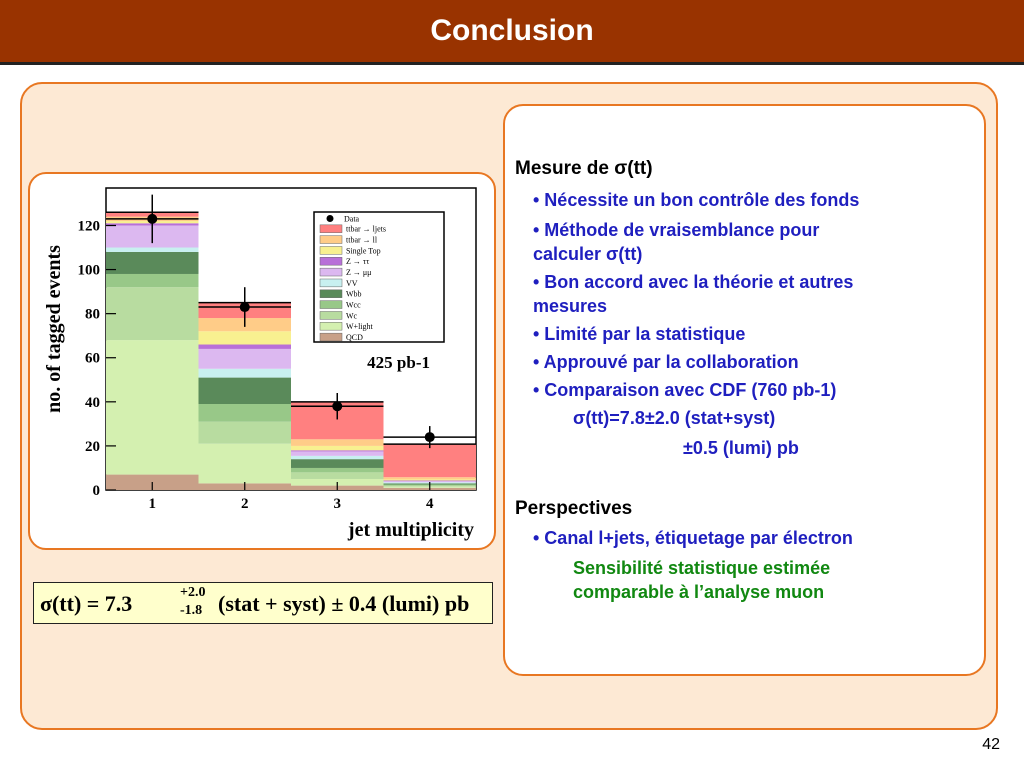 The width and height of the screenshot is (1024, 768). I want to click on text-line-14: comparable à l’analyse muon, so click(699, 592).